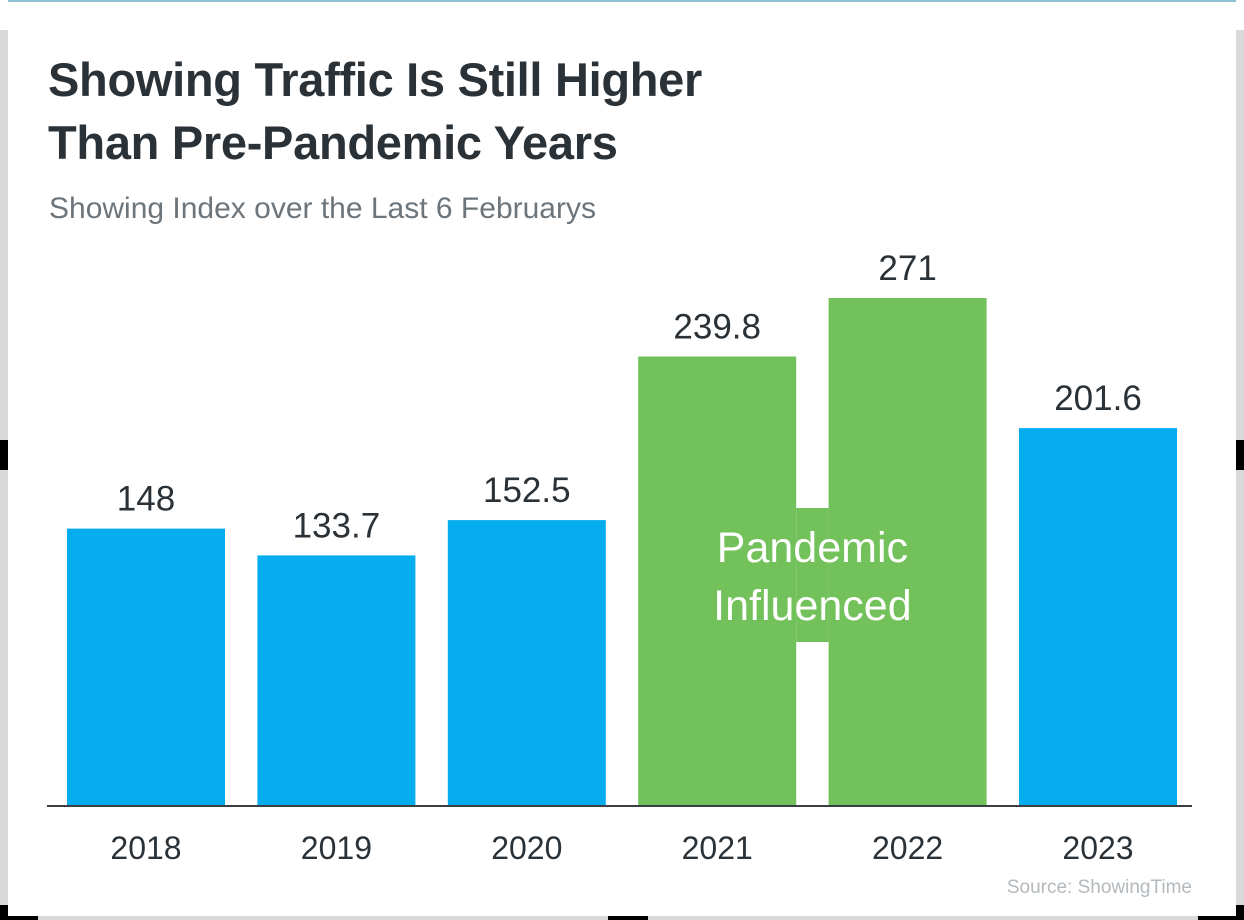 This screenshot has width=1244, height=920. Describe the element at coordinates (146, 667) in the screenshot. I see `bar-2018` at that location.